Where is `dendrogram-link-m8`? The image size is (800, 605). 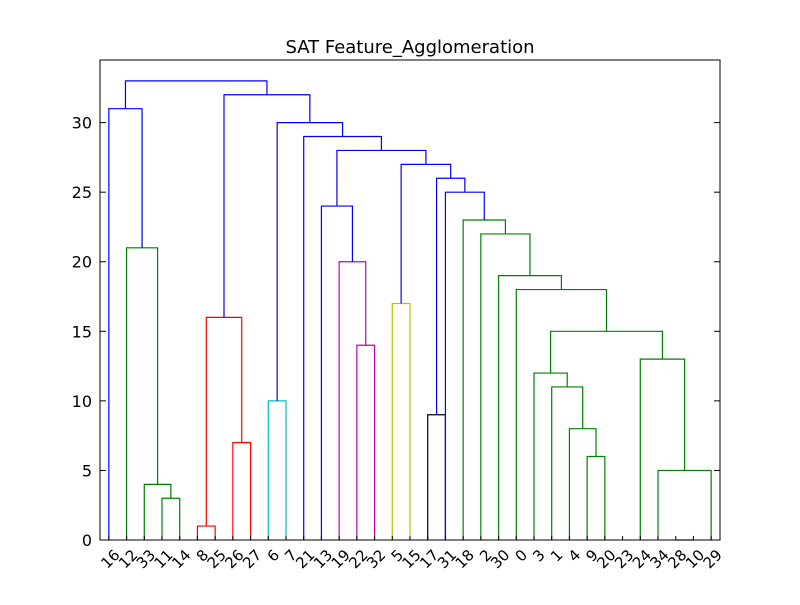
dendrogram-link-m8 is located at coordinates (277, 470).